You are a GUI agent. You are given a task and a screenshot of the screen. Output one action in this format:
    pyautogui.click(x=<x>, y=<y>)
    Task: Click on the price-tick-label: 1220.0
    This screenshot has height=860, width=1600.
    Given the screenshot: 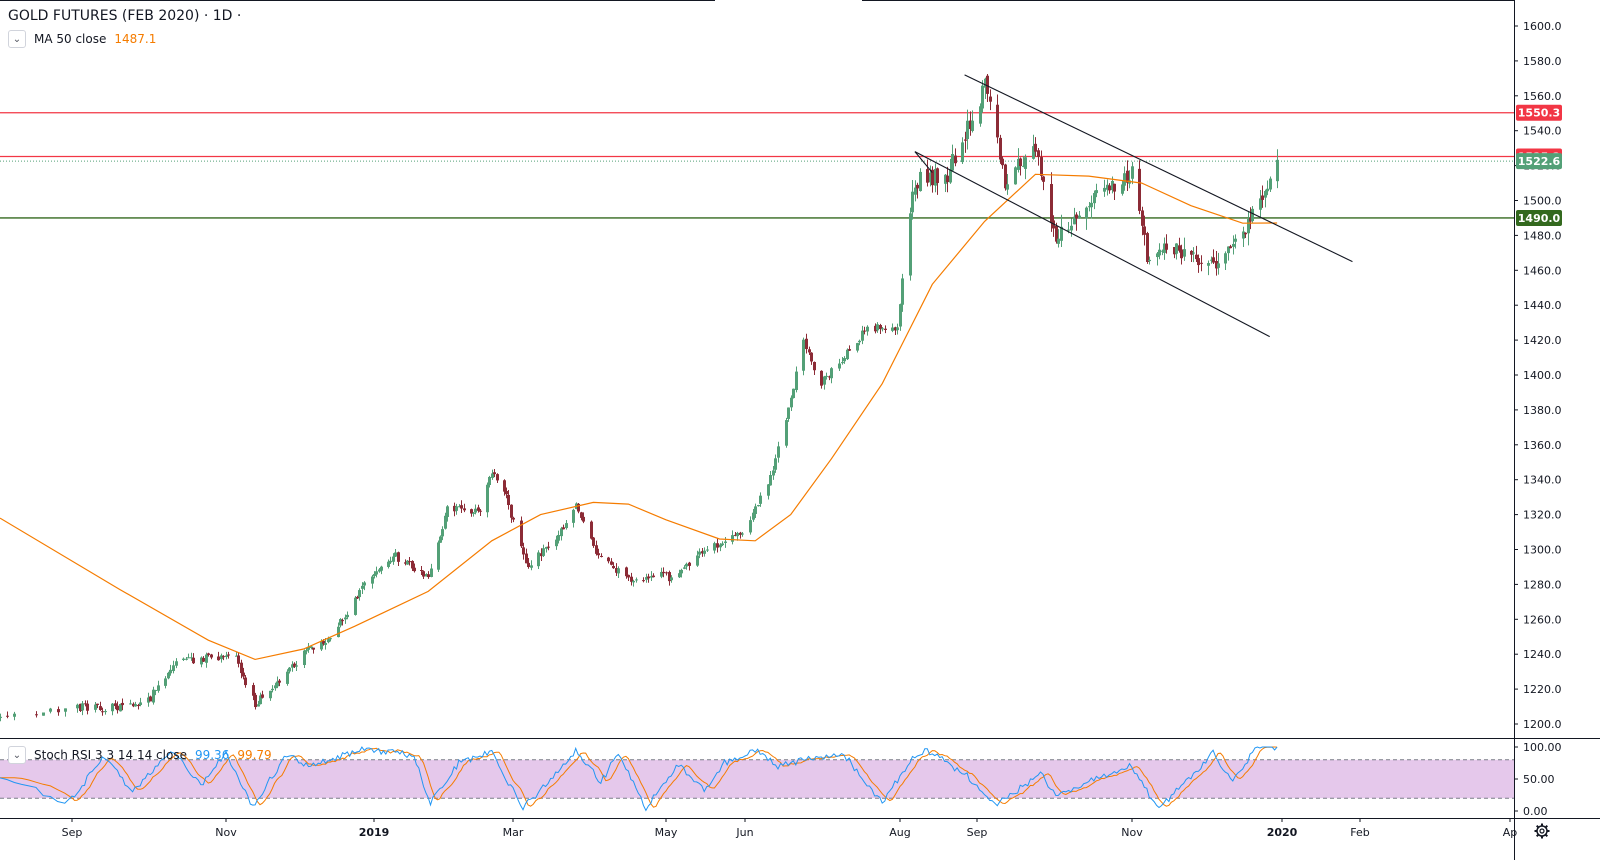 What is the action you would take?
    pyautogui.click(x=1542, y=689)
    